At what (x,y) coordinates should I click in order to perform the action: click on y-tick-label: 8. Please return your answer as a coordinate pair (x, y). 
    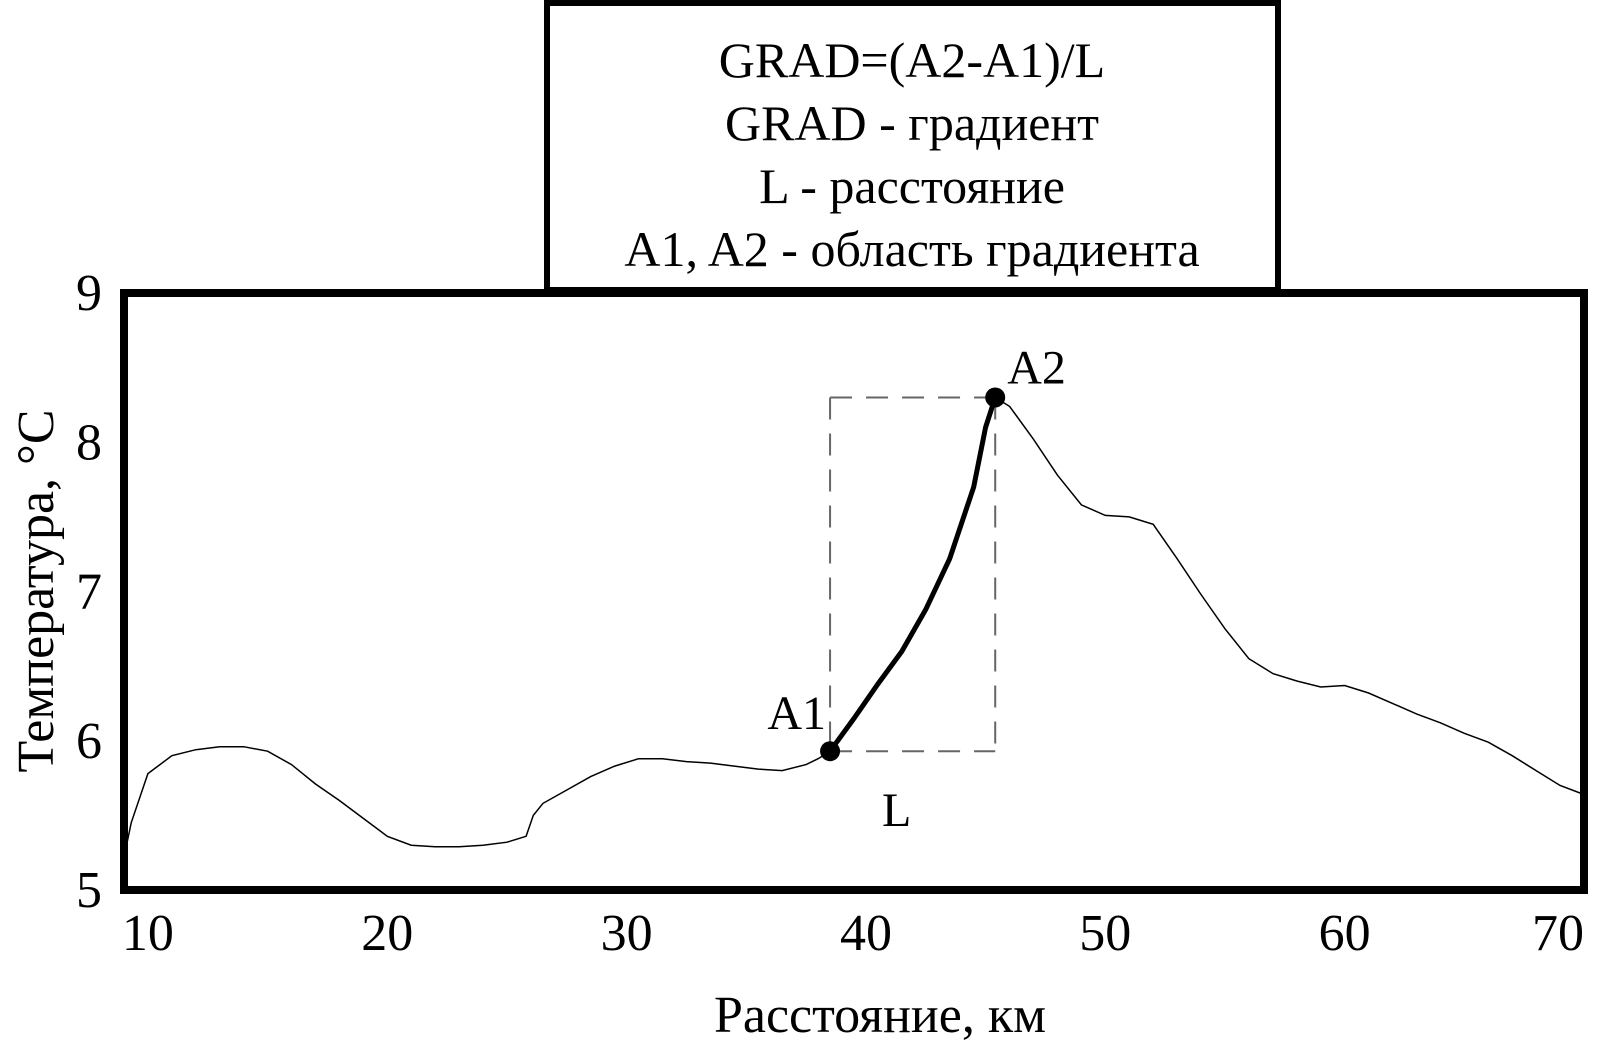
    Looking at the image, I should click on (89, 442).